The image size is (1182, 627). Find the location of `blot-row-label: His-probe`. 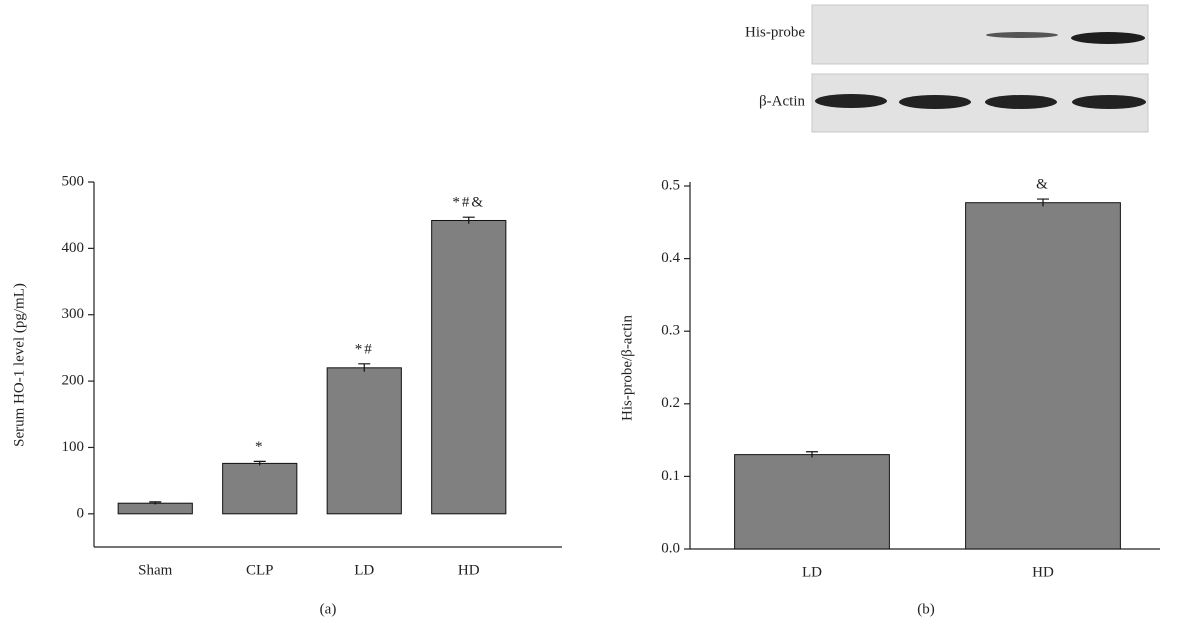

blot-row-label: His-probe is located at coordinates (775, 32).